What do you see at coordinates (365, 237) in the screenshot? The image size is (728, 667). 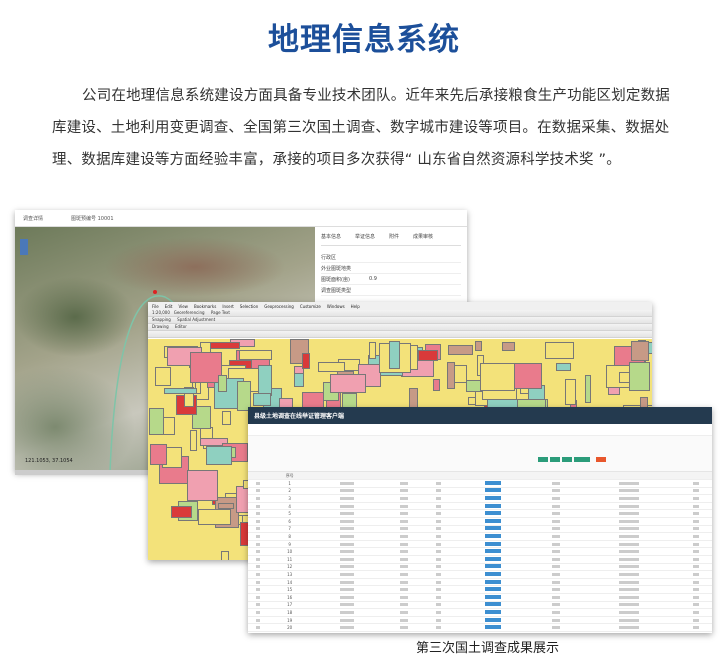 I see `tab: 举证信息` at bounding box center [365, 237].